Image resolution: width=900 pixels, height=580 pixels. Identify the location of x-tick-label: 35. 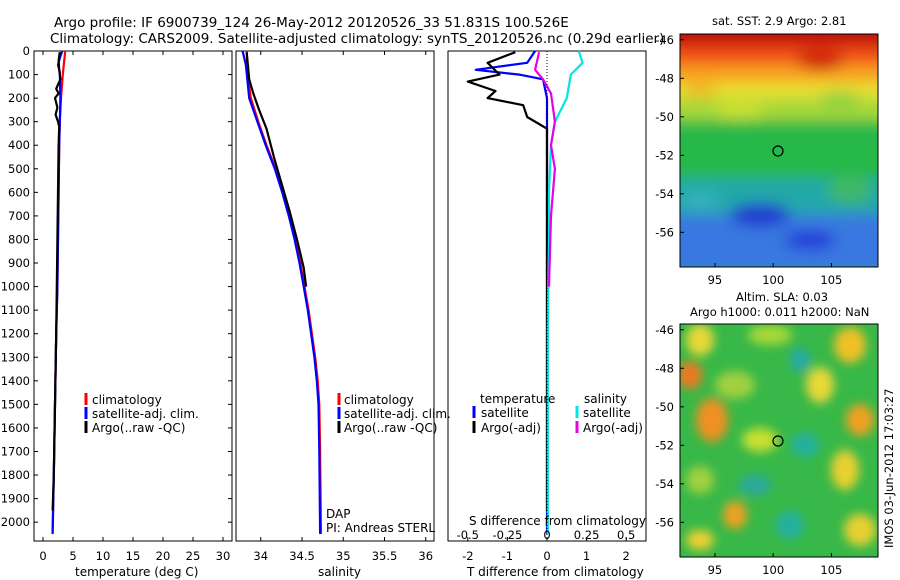
(343, 556).